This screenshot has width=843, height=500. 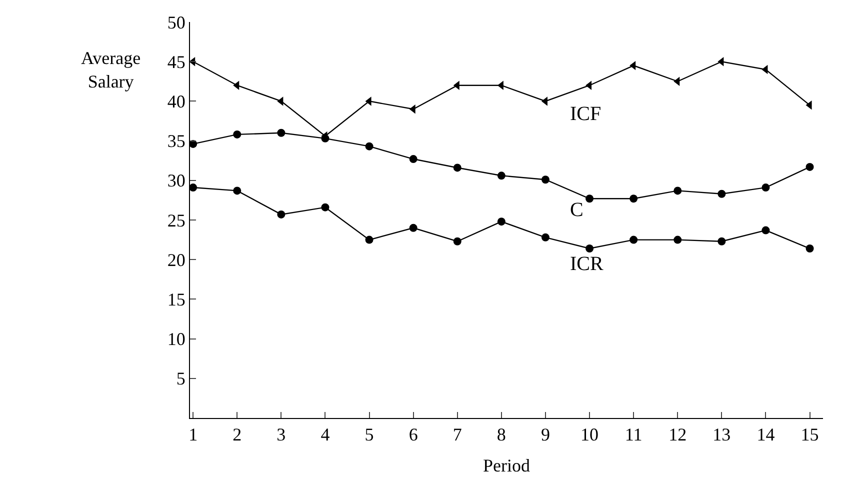 What do you see at coordinates (633, 434) in the screenshot?
I see `x-tick-label: 11` at bounding box center [633, 434].